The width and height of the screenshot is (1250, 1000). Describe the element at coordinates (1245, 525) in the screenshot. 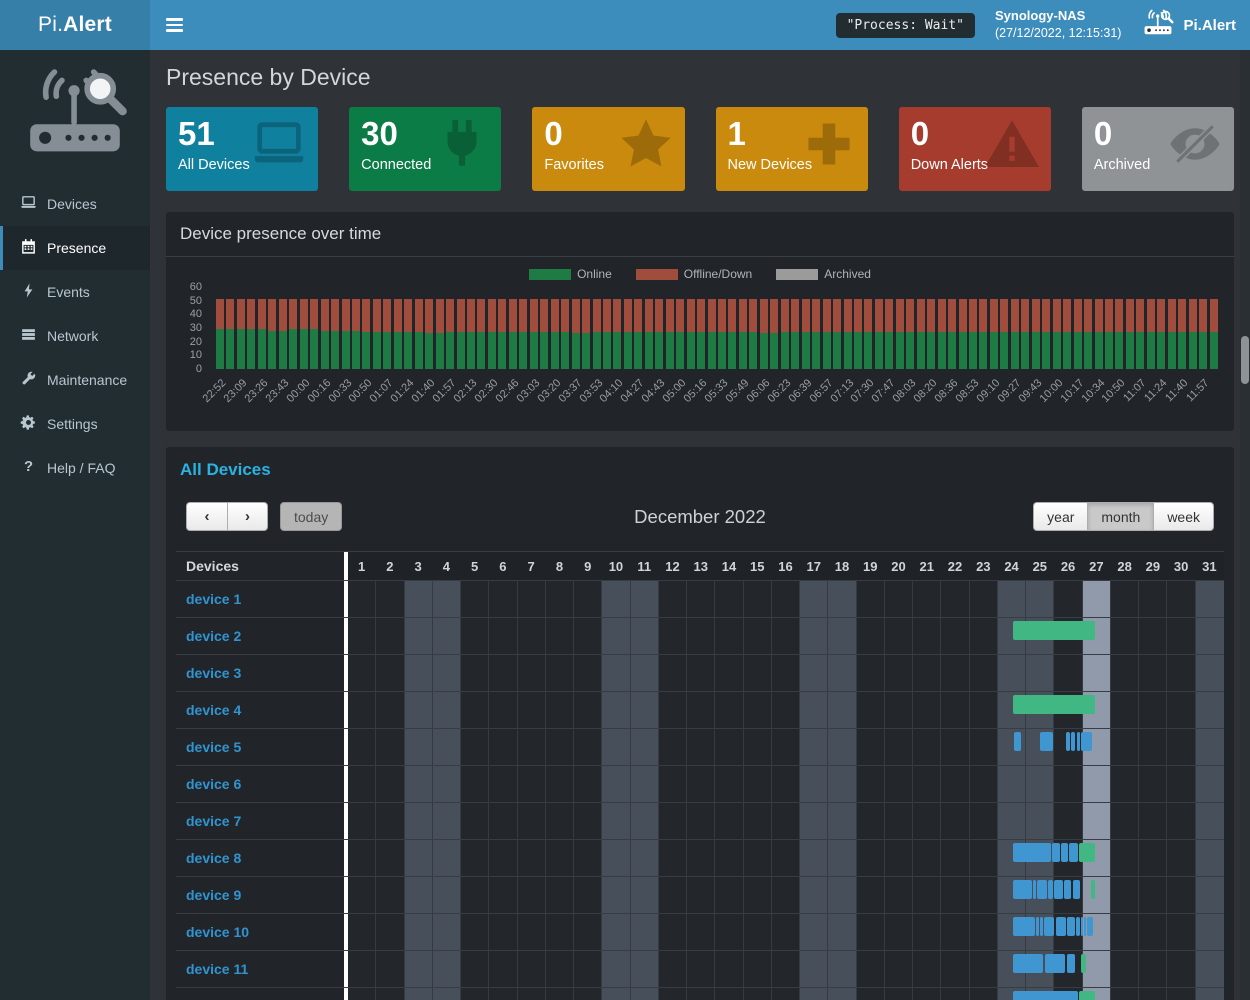

I see `scrollbar-track` at that location.